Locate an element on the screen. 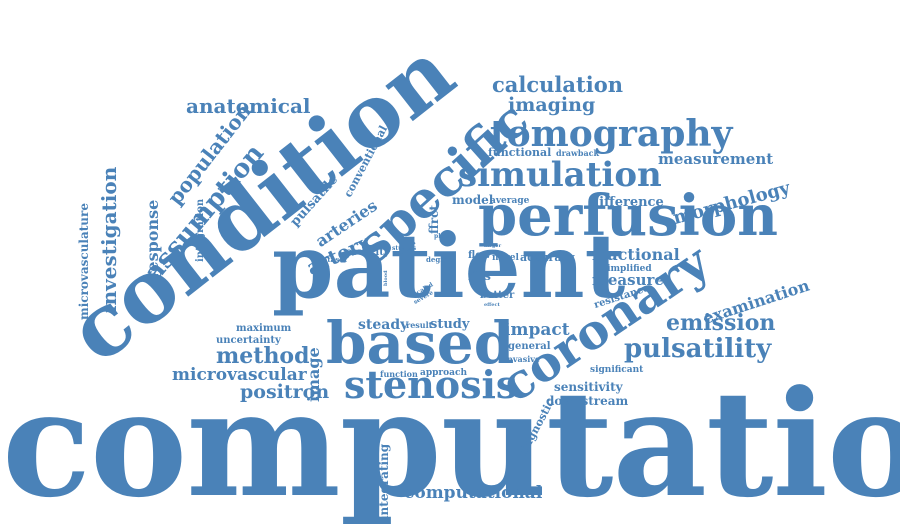 The image size is (900, 524). word-integrating: integrating is located at coordinates (384, 481).